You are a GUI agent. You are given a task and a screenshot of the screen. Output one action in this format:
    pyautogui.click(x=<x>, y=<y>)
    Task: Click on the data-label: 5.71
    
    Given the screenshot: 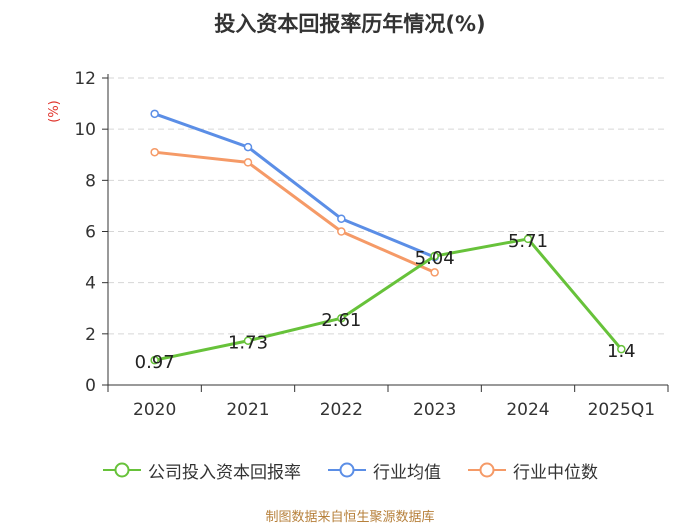 What is the action you would take?
    pyautogui.click(x=528, y=241)
    